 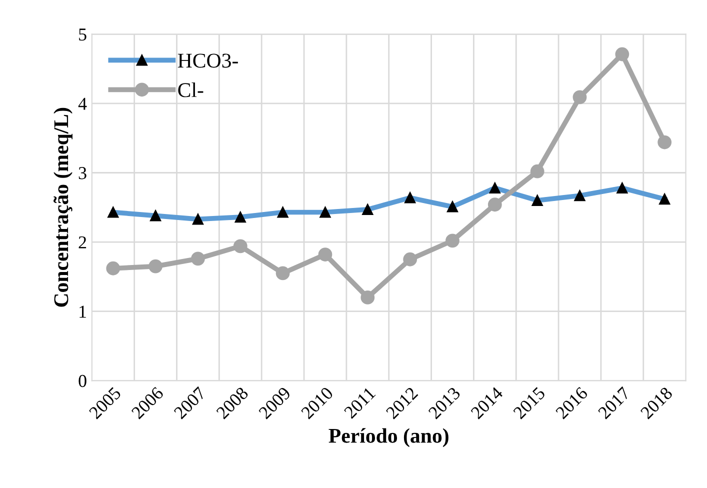 What do you see at coordinates (82, 173) in the screenshot?
I see `y-tick-label: 3` at bounding box center [82, 173].